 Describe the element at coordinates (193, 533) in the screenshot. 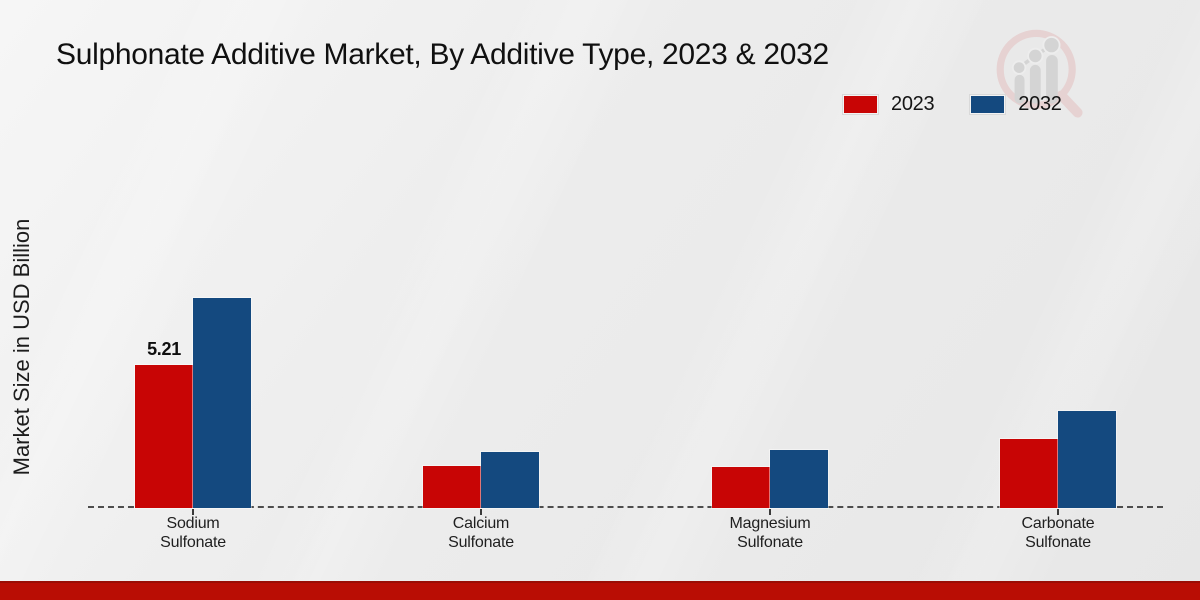

I see `category-label-sodium-sulfonate: Sodium Sulfonate` at that location.